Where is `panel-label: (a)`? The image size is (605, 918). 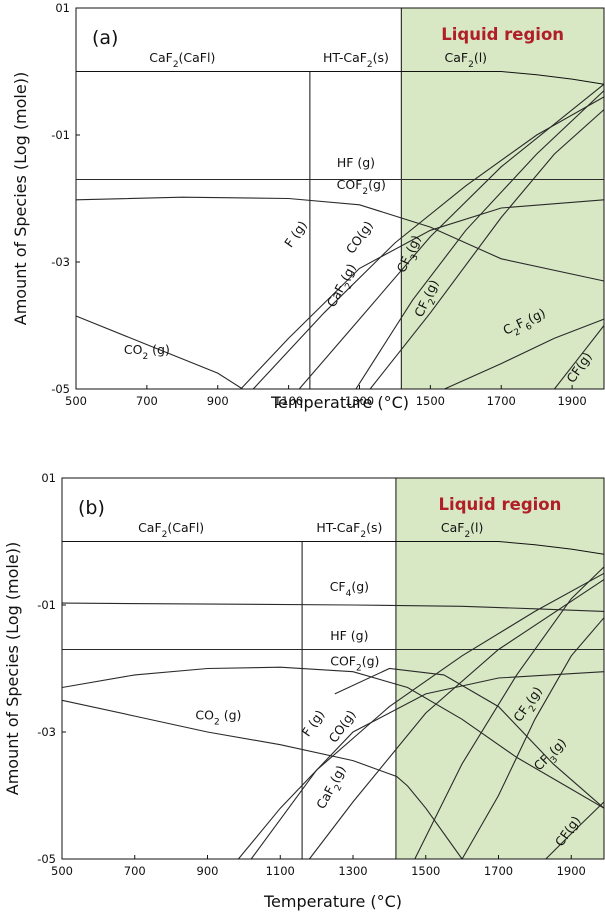 panel-label: (a) is located at coordinates (105, 38).